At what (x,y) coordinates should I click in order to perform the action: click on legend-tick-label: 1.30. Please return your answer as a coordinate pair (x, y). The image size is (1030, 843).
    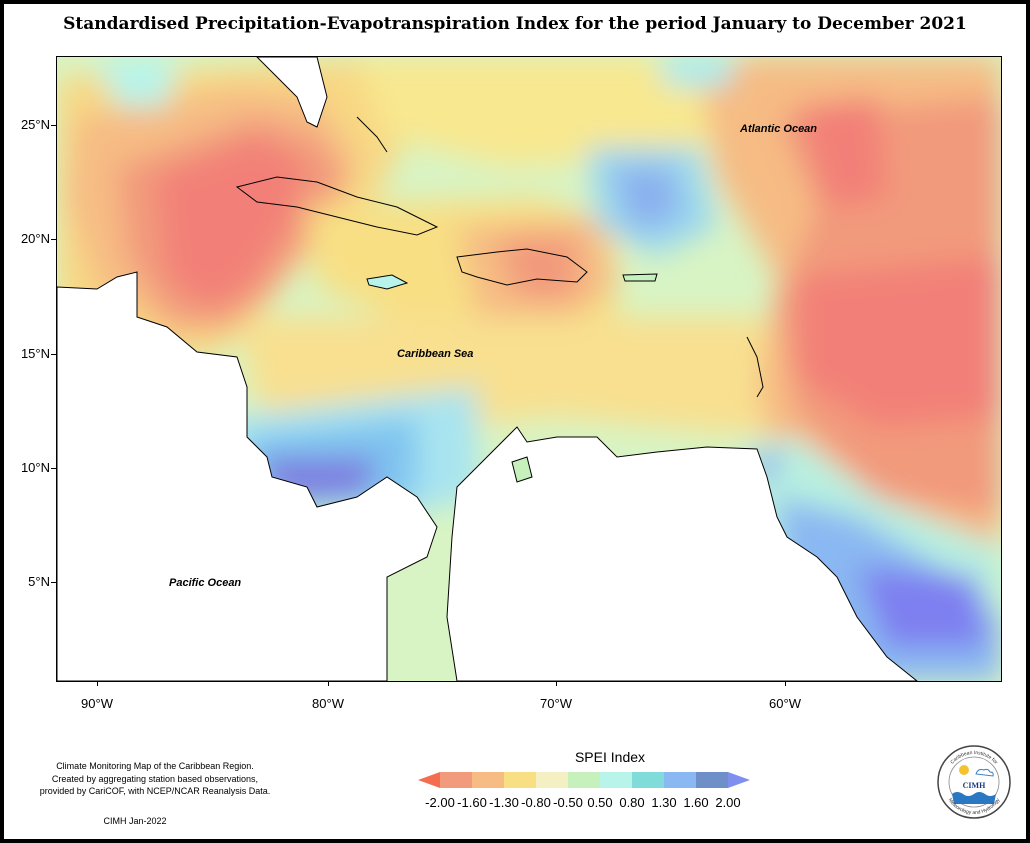
    Looking at the image, I should click on (664, 802).